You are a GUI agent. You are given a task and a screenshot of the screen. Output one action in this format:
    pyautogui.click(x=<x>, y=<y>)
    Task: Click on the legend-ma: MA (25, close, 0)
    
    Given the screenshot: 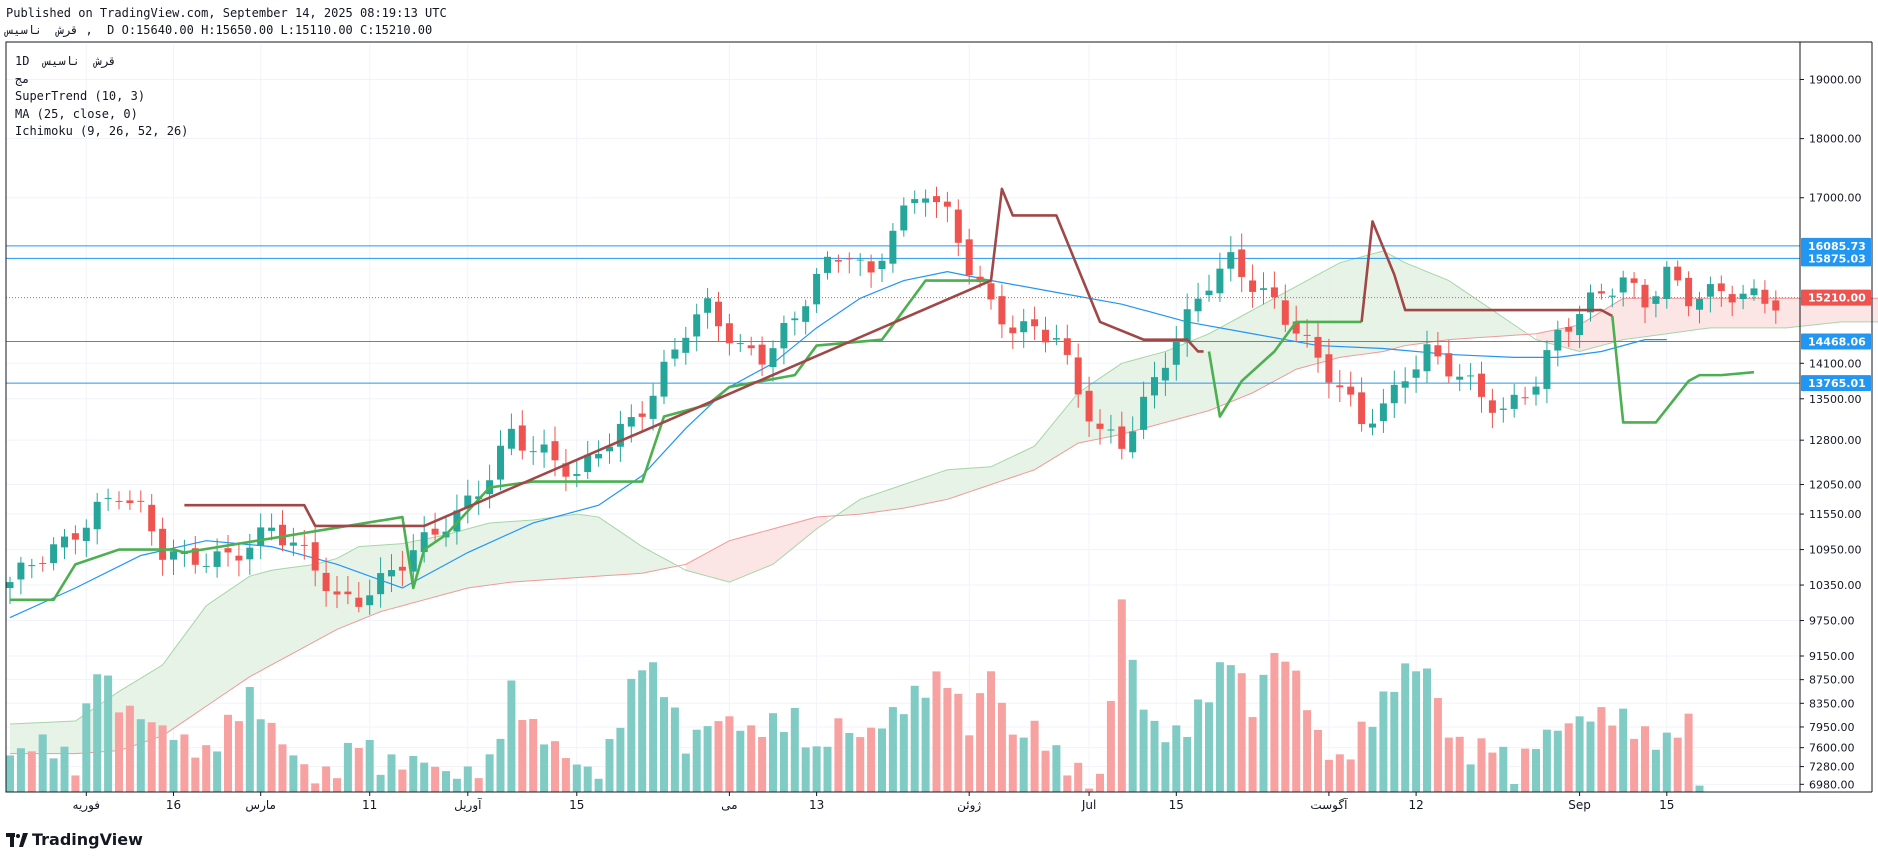 What is the action you would take?
    pyautogui.click(x=76, y=113)
    